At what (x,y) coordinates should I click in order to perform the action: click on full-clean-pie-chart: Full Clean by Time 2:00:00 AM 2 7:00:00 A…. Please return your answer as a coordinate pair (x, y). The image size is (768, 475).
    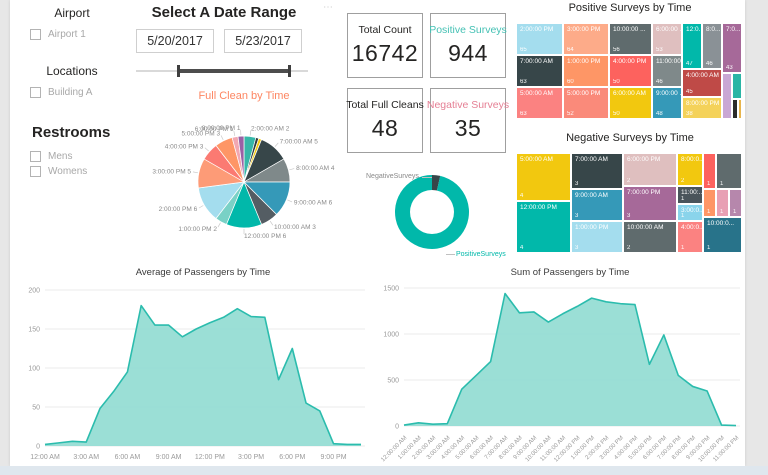
    Looking at the image, I should click on (244, 174).